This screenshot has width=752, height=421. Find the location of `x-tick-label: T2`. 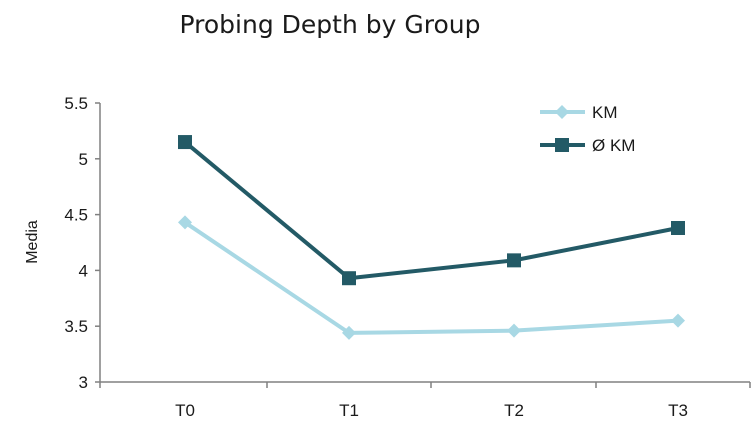

x-tick-label: T2 is located at coordinates (514, 410).